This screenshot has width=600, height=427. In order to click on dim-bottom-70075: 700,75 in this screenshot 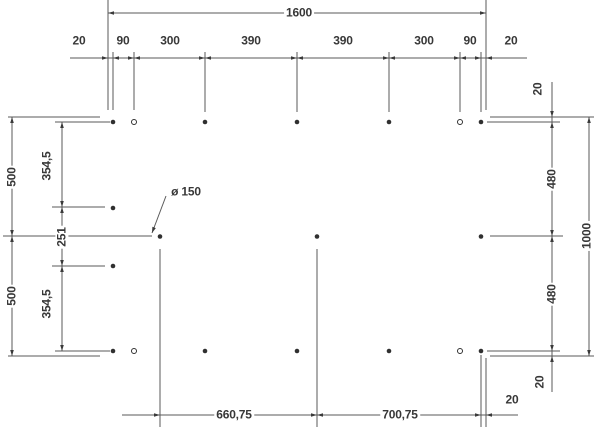, I will do `click(400, 414)`.